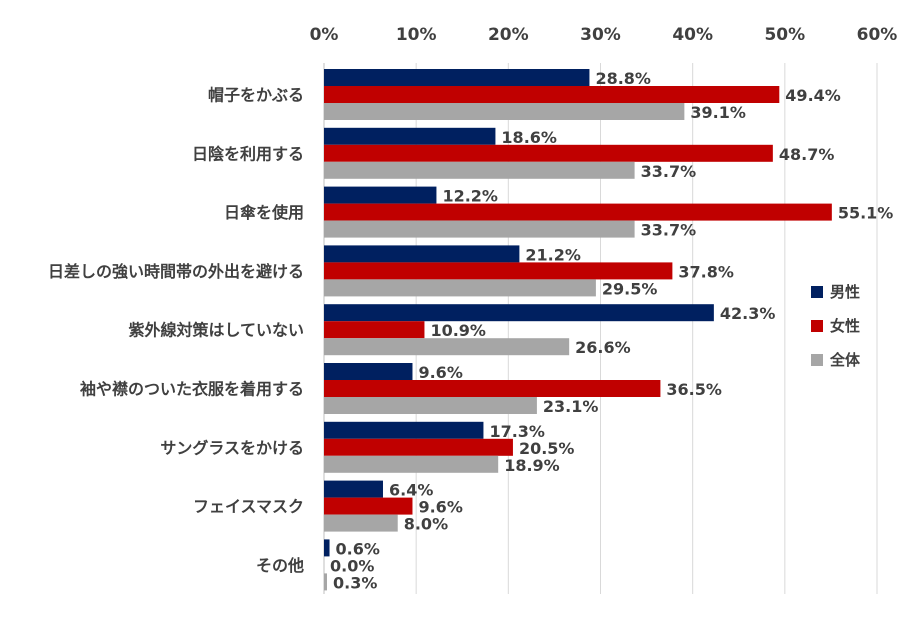 Image resolution: width=917 pixels, height=619 pixels. I want to click on data-label: 18.9%, so click(532, 465).